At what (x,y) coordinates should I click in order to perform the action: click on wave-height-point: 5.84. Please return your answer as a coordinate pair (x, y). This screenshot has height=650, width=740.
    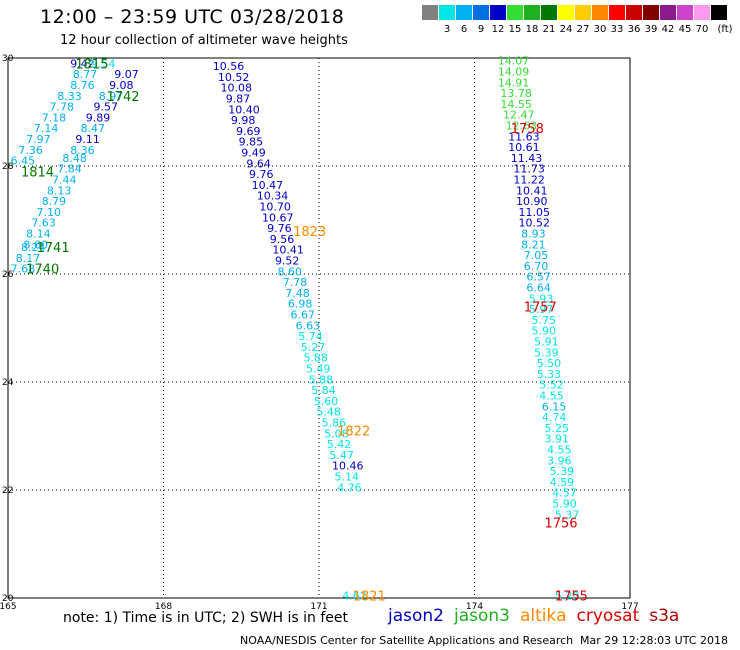
    Looking at the image, I should click on (323, 390).